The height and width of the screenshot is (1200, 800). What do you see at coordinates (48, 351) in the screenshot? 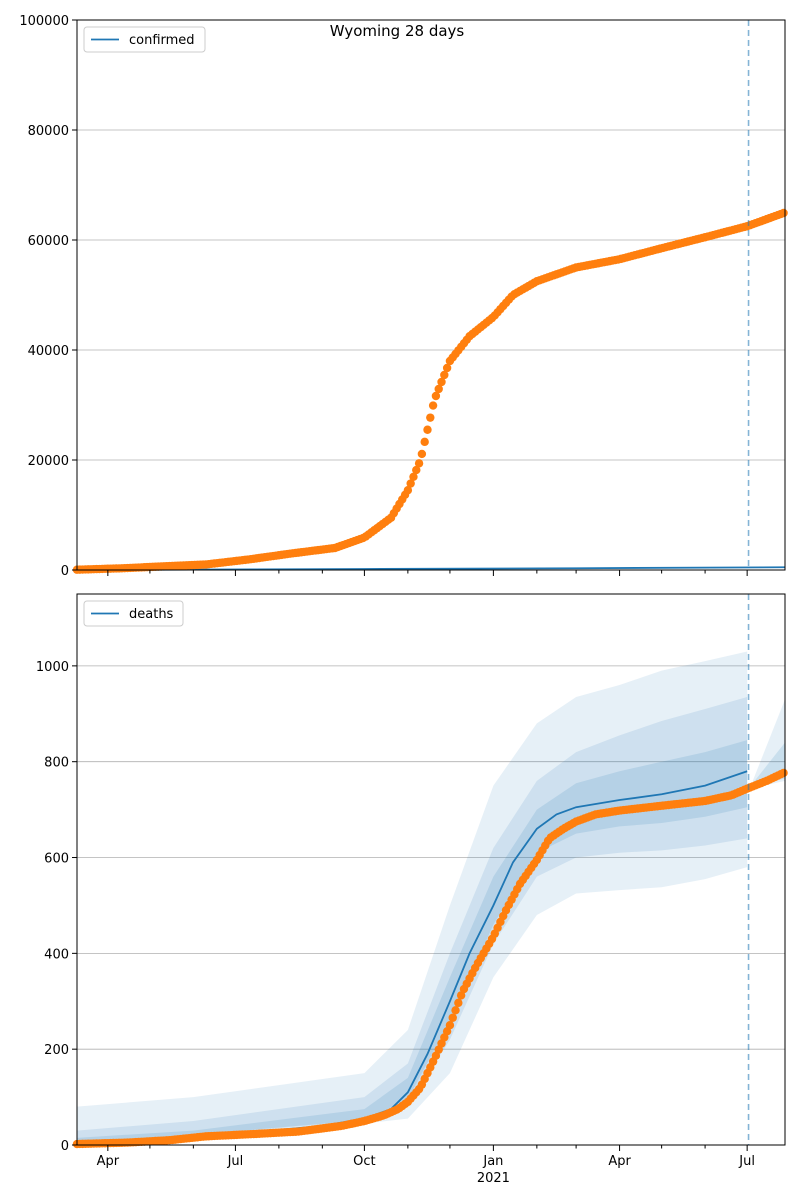
I see `y-tick-label: 40000` at bounding box center [48, 351].